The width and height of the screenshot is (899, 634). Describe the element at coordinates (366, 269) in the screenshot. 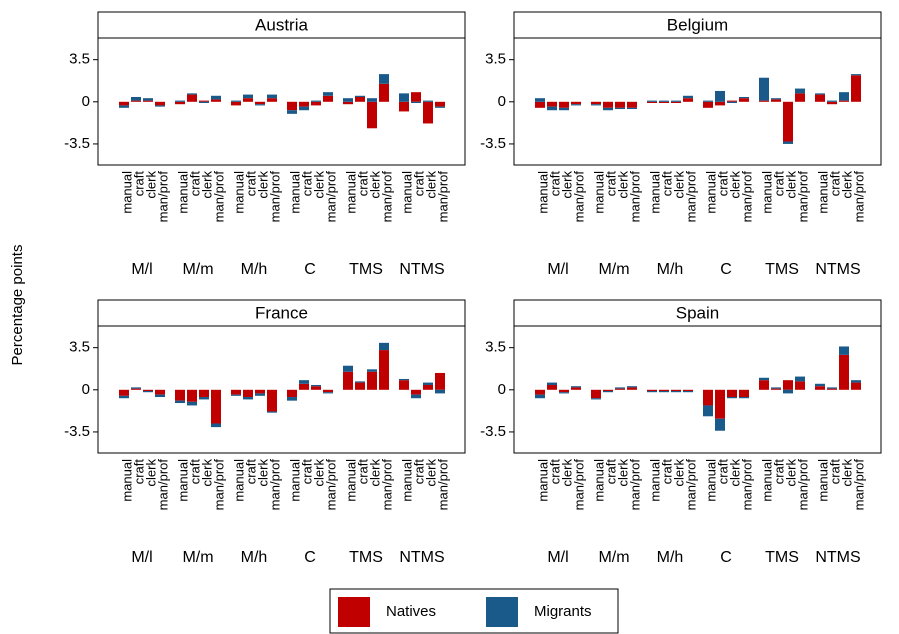

I see `group-label: TMS` at that location.